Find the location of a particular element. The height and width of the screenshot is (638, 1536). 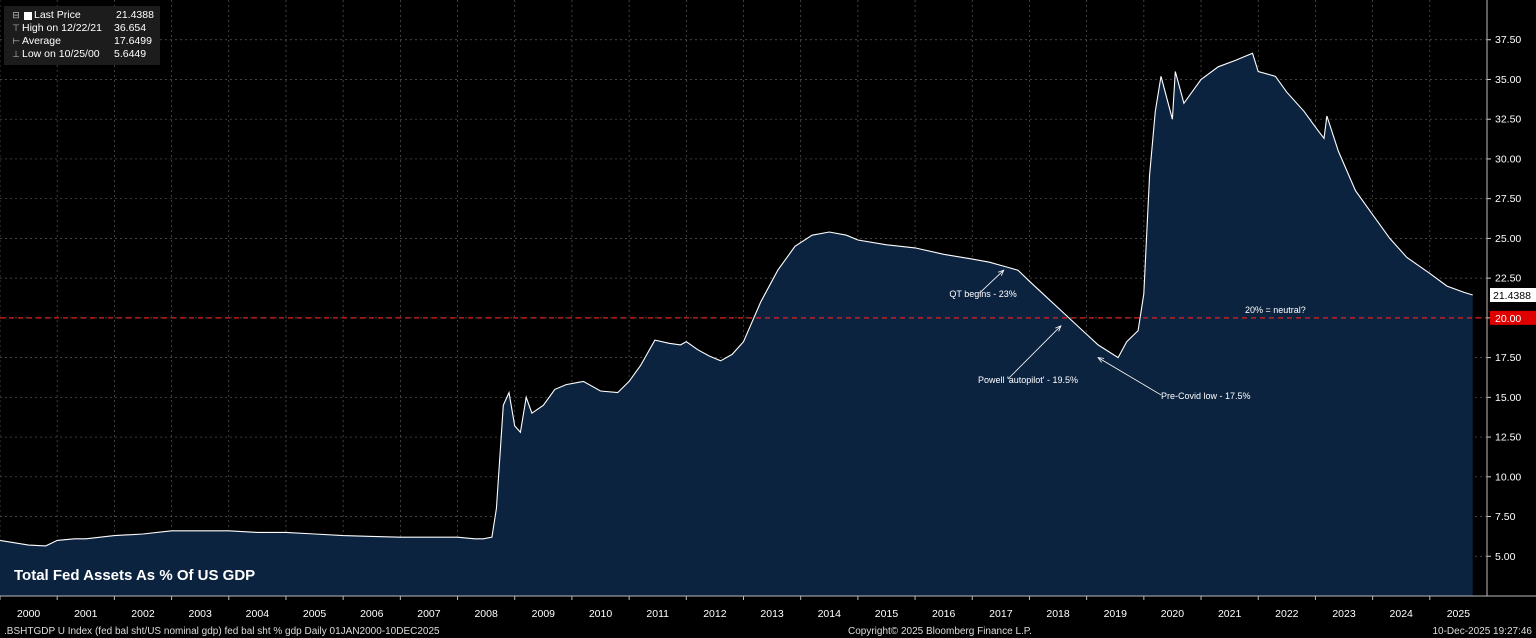

y-tick-label: 22.50 is located at coordinates (1508, 279).